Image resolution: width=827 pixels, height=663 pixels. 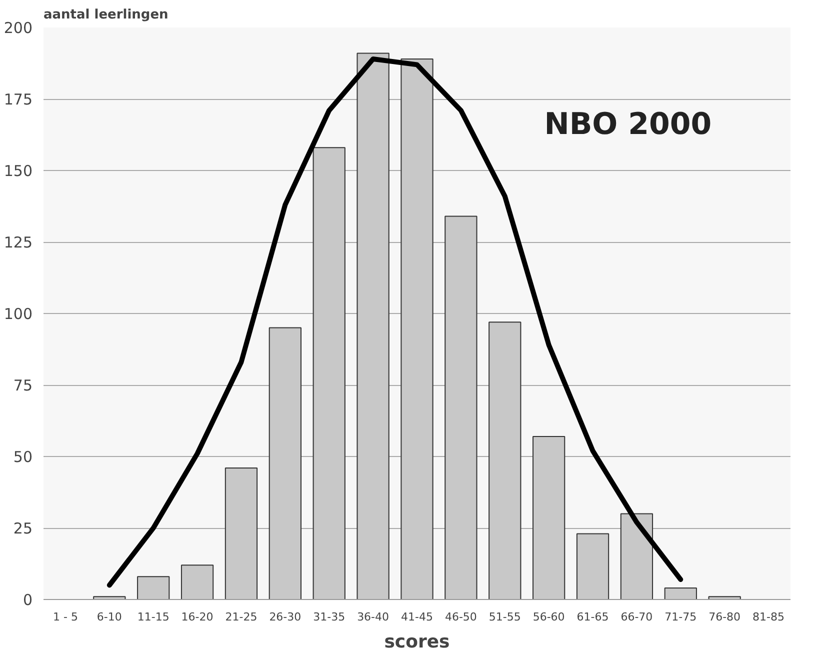 What do you see at coordinates (109, 617) in the screenshot?
I see `x-tick-label: 6-10` at bounding box center [109, 617].